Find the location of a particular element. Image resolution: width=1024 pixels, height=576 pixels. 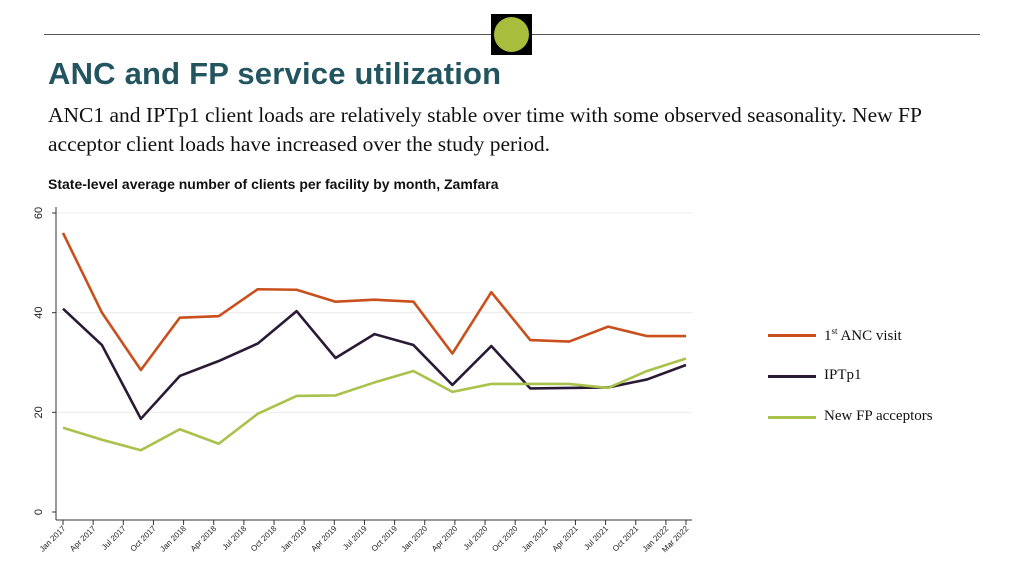

x-tick-label: Jan 2020 is located at coordinates (415, 539).